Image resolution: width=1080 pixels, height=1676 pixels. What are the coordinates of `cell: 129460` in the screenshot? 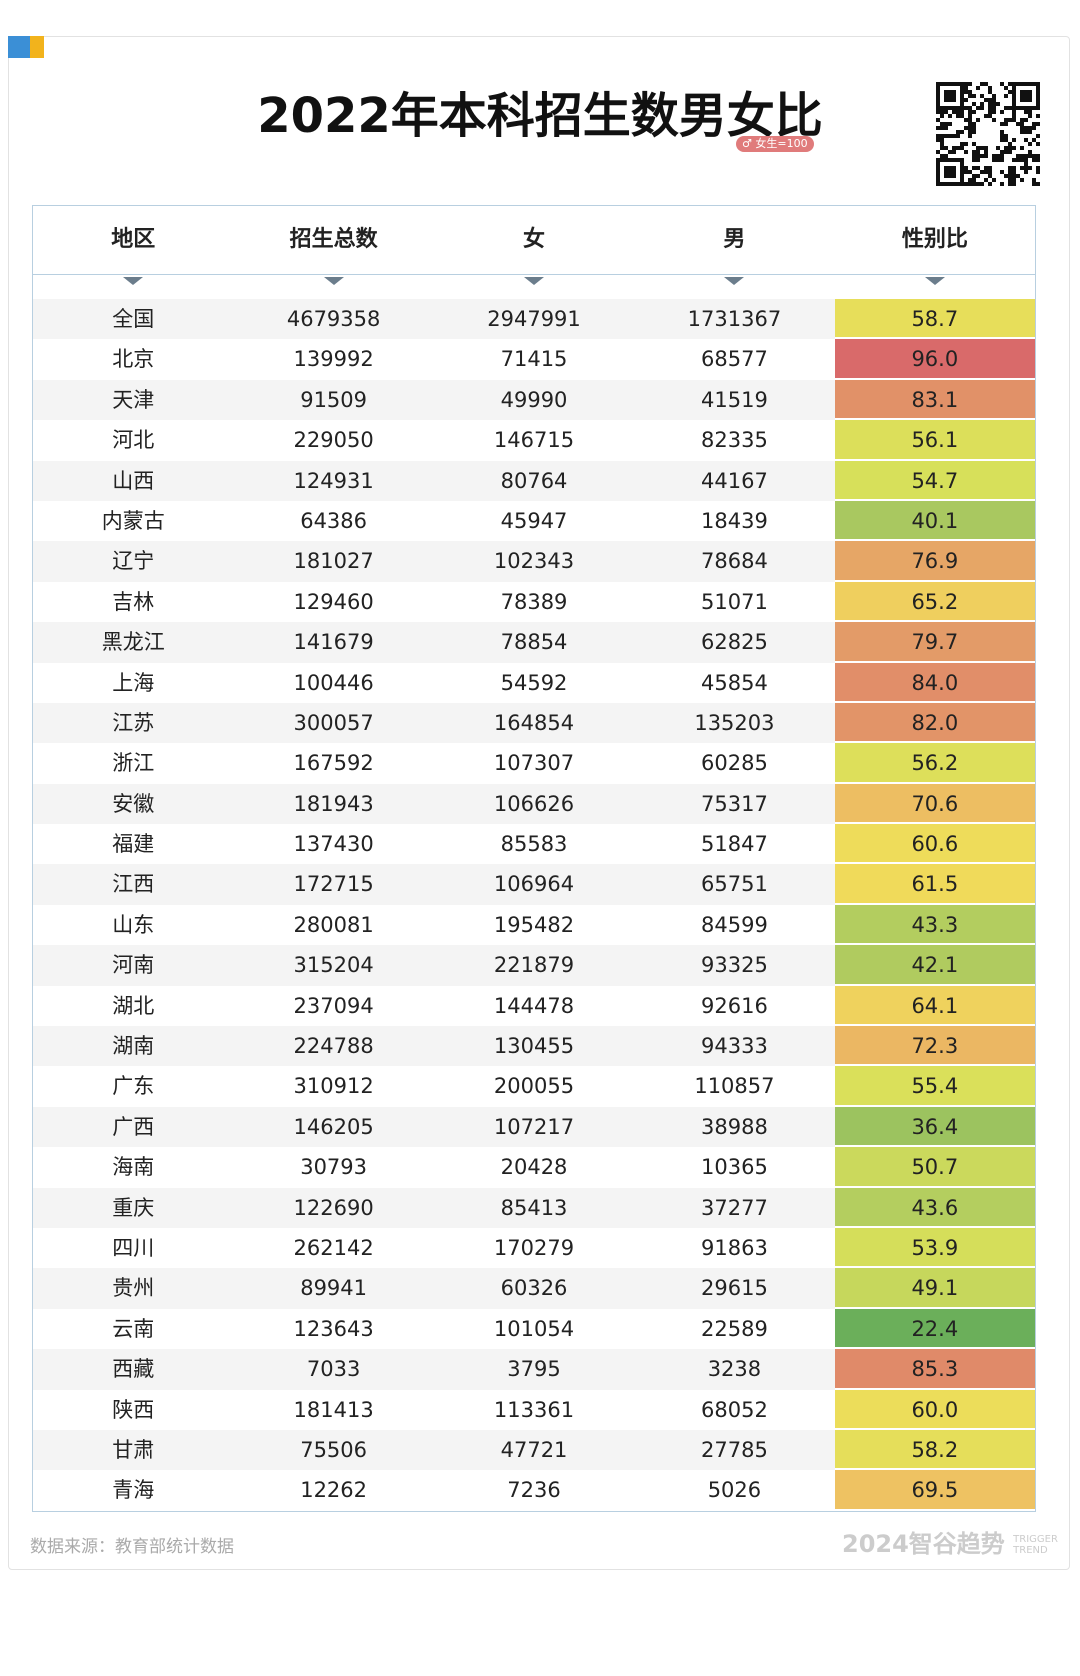 It's located at (333, 601).